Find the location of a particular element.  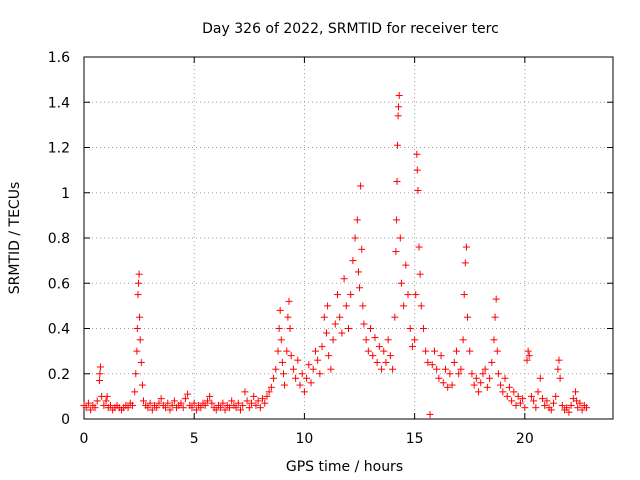

y-tick-label: 0 is located at coordinates (65, 420).